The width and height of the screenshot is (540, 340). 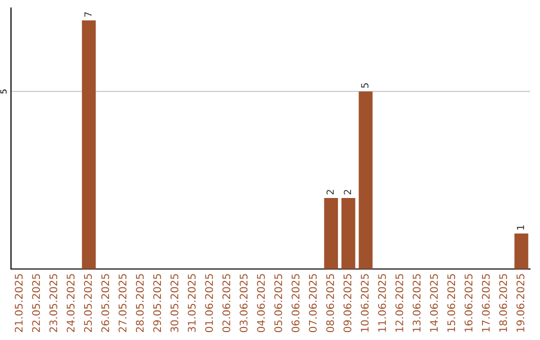 I want to click on x-tick-label: 25.05.2025, so click(x=88, y=303).